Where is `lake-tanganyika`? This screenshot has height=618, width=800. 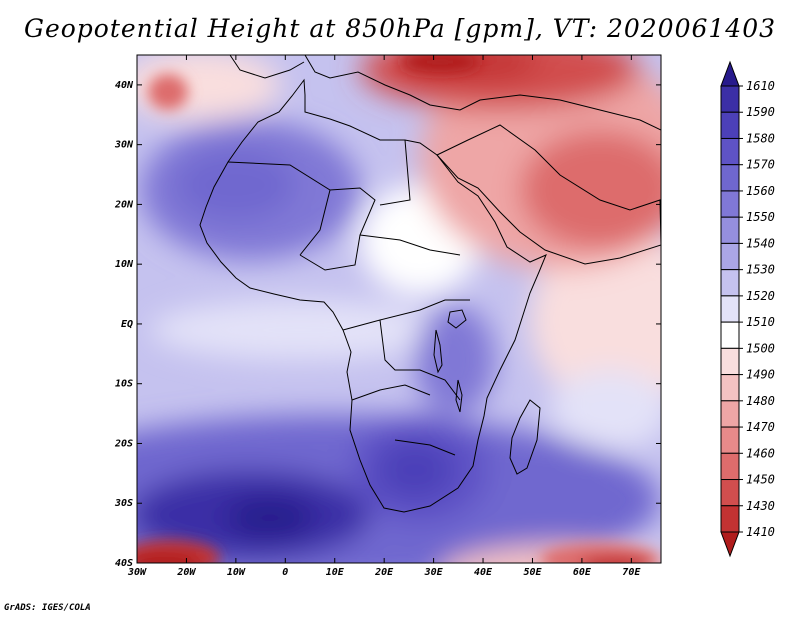 lake-tanganyika is located at coordinates (438, 351).